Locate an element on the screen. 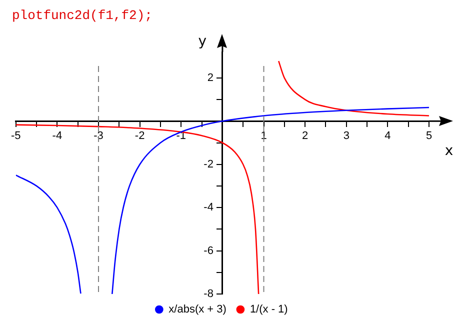  x-tick-label: -4 is located at coordinates (57, 136).